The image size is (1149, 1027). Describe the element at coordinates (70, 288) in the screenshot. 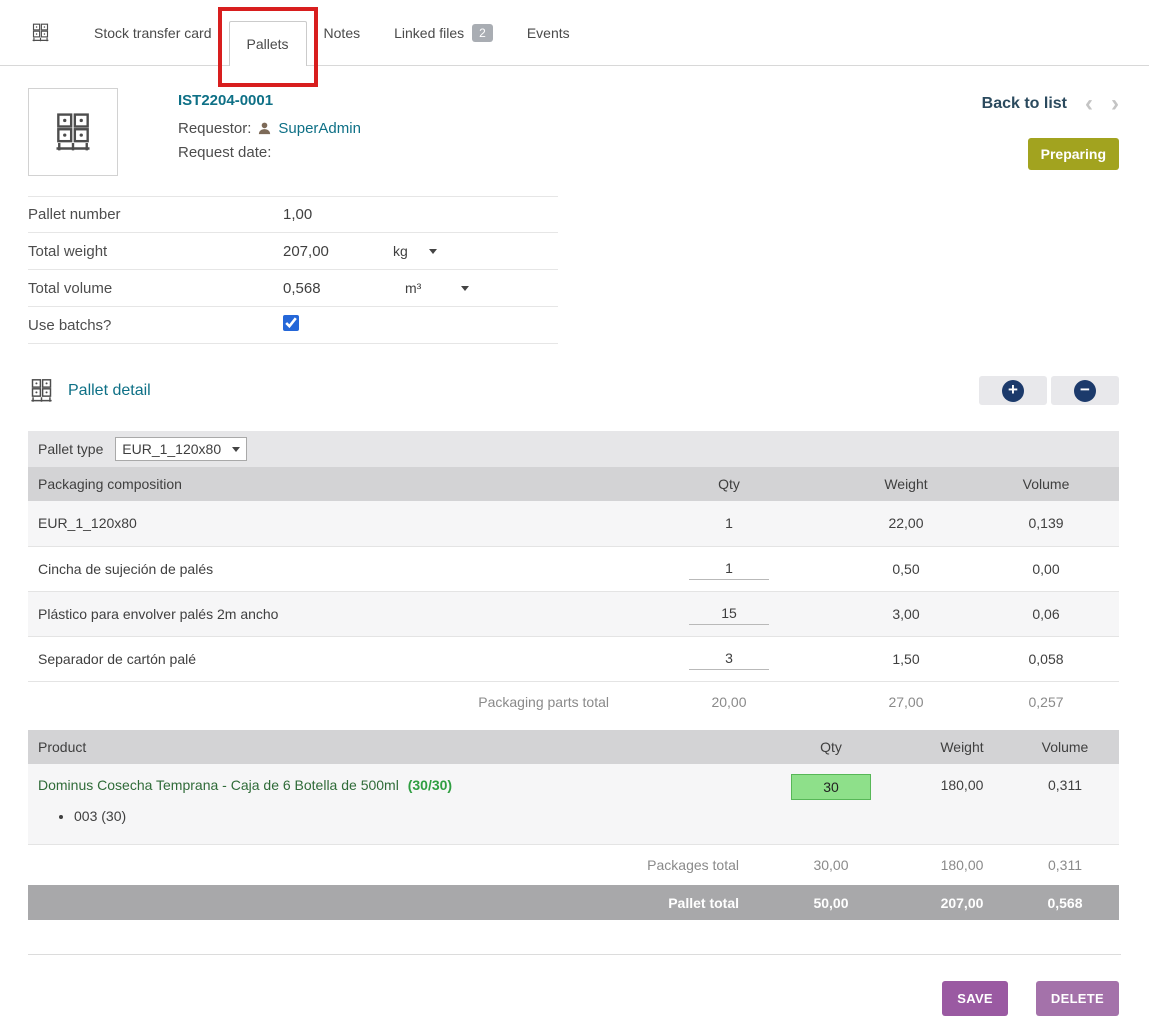

I see `total-volume-label: Total volume` at that location.